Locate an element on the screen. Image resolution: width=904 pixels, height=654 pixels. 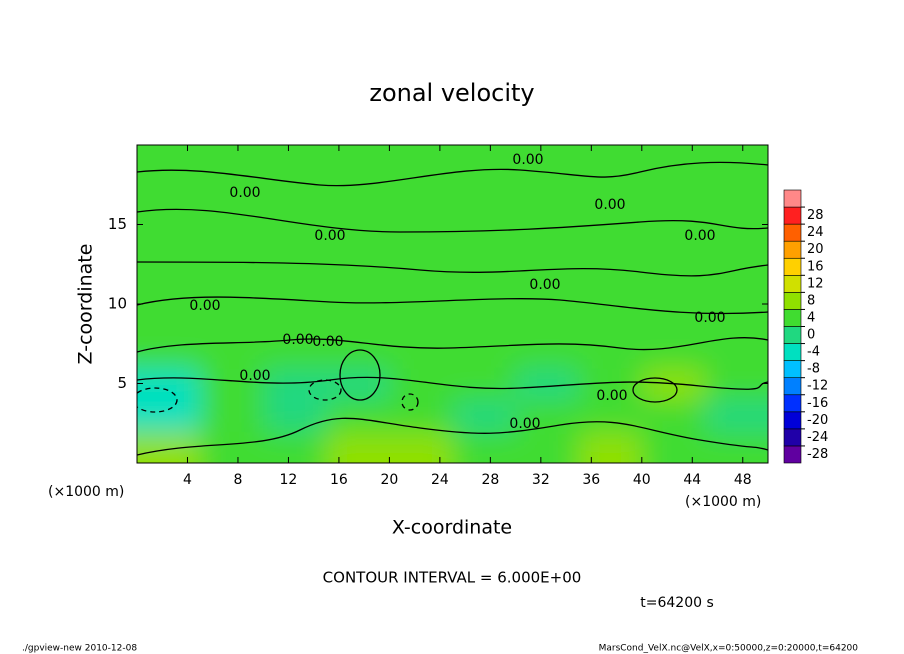
y-axis-label: Z-coordinate is located at coordinates (86, 304).